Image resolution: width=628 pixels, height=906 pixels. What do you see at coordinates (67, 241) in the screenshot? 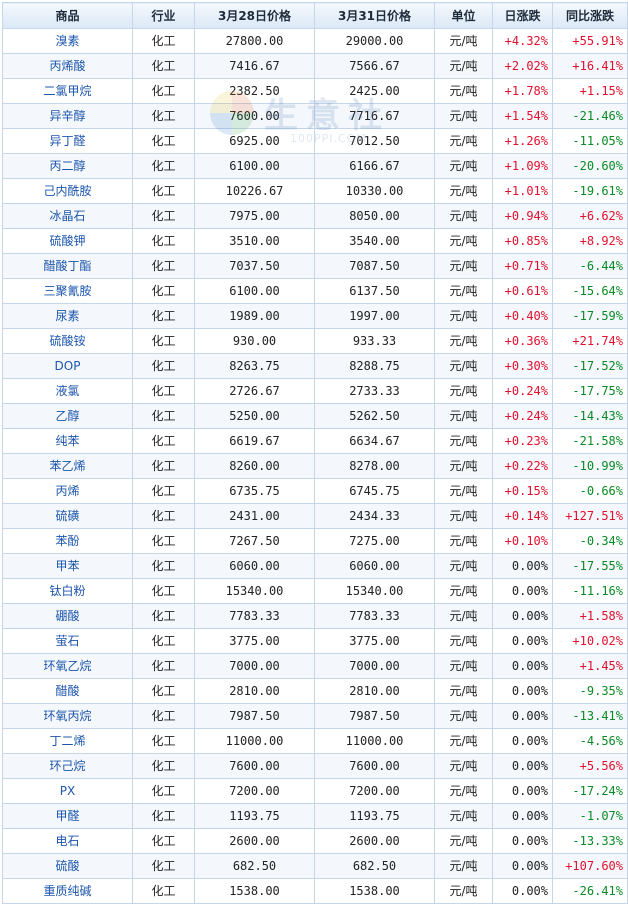
I see `commodity-link: 硫酸钾` at bounding box center [67, 241].